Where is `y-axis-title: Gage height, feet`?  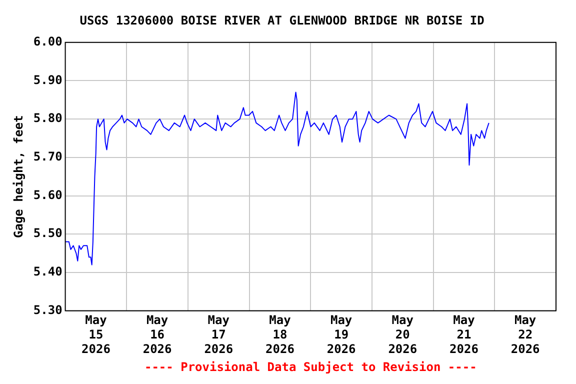
y-axis-title: Gage height, feet is located at coordinates (18, 176).